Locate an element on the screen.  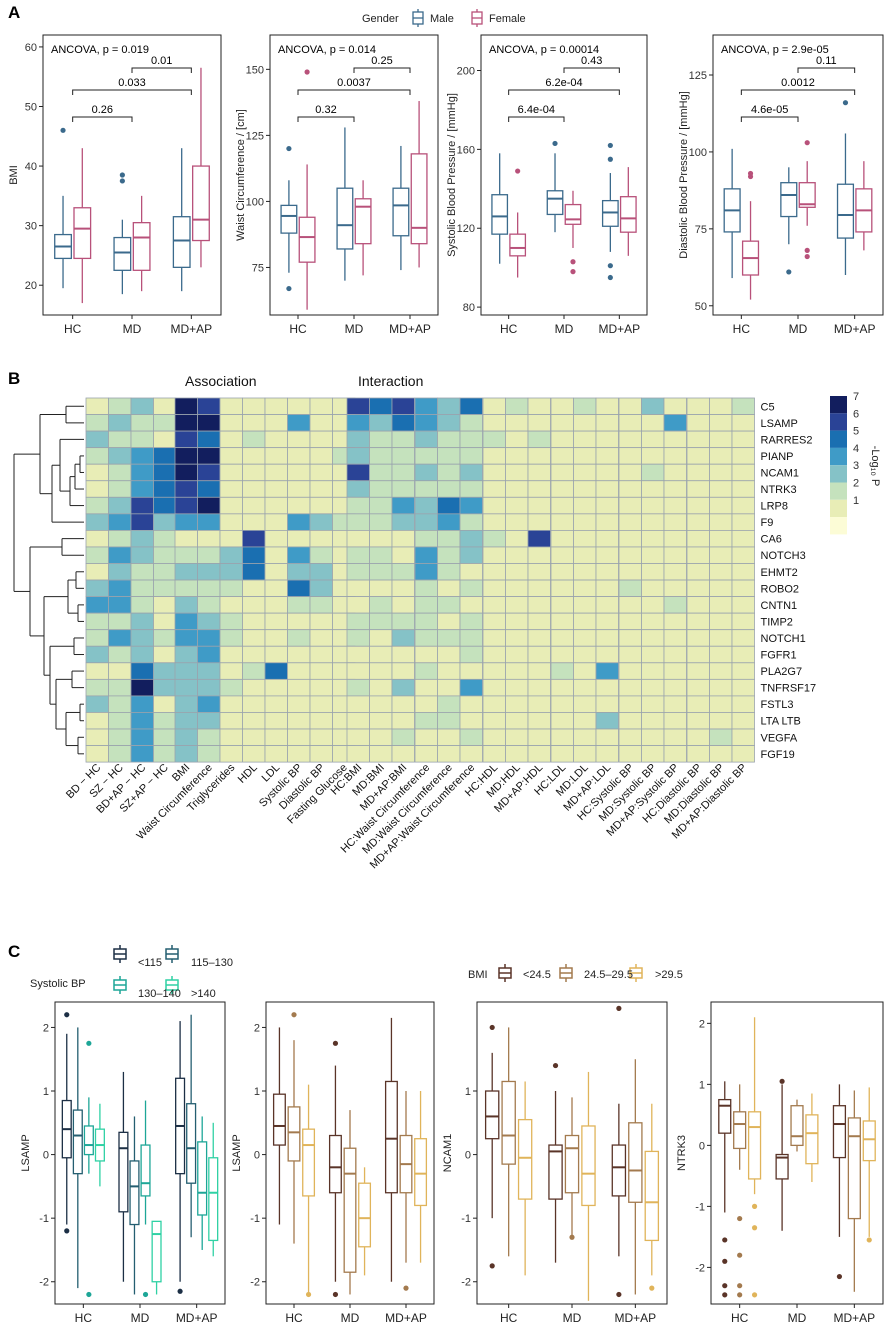
panel-a-chart-2-y-axis-label: Waist Circumference / [cm] is located at coordinates (241, 175).